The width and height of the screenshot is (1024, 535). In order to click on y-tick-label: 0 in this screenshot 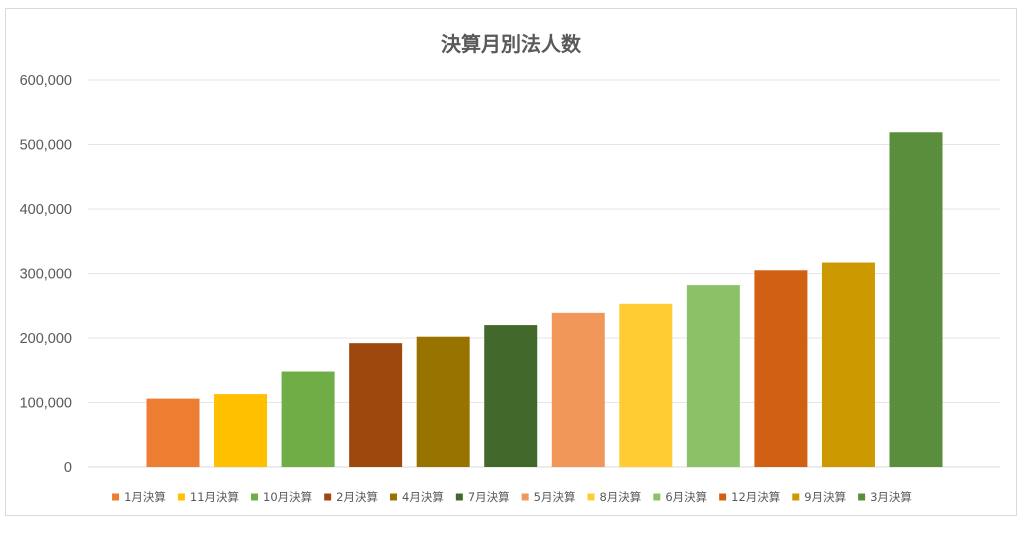, I will do `click(68, 468)`.